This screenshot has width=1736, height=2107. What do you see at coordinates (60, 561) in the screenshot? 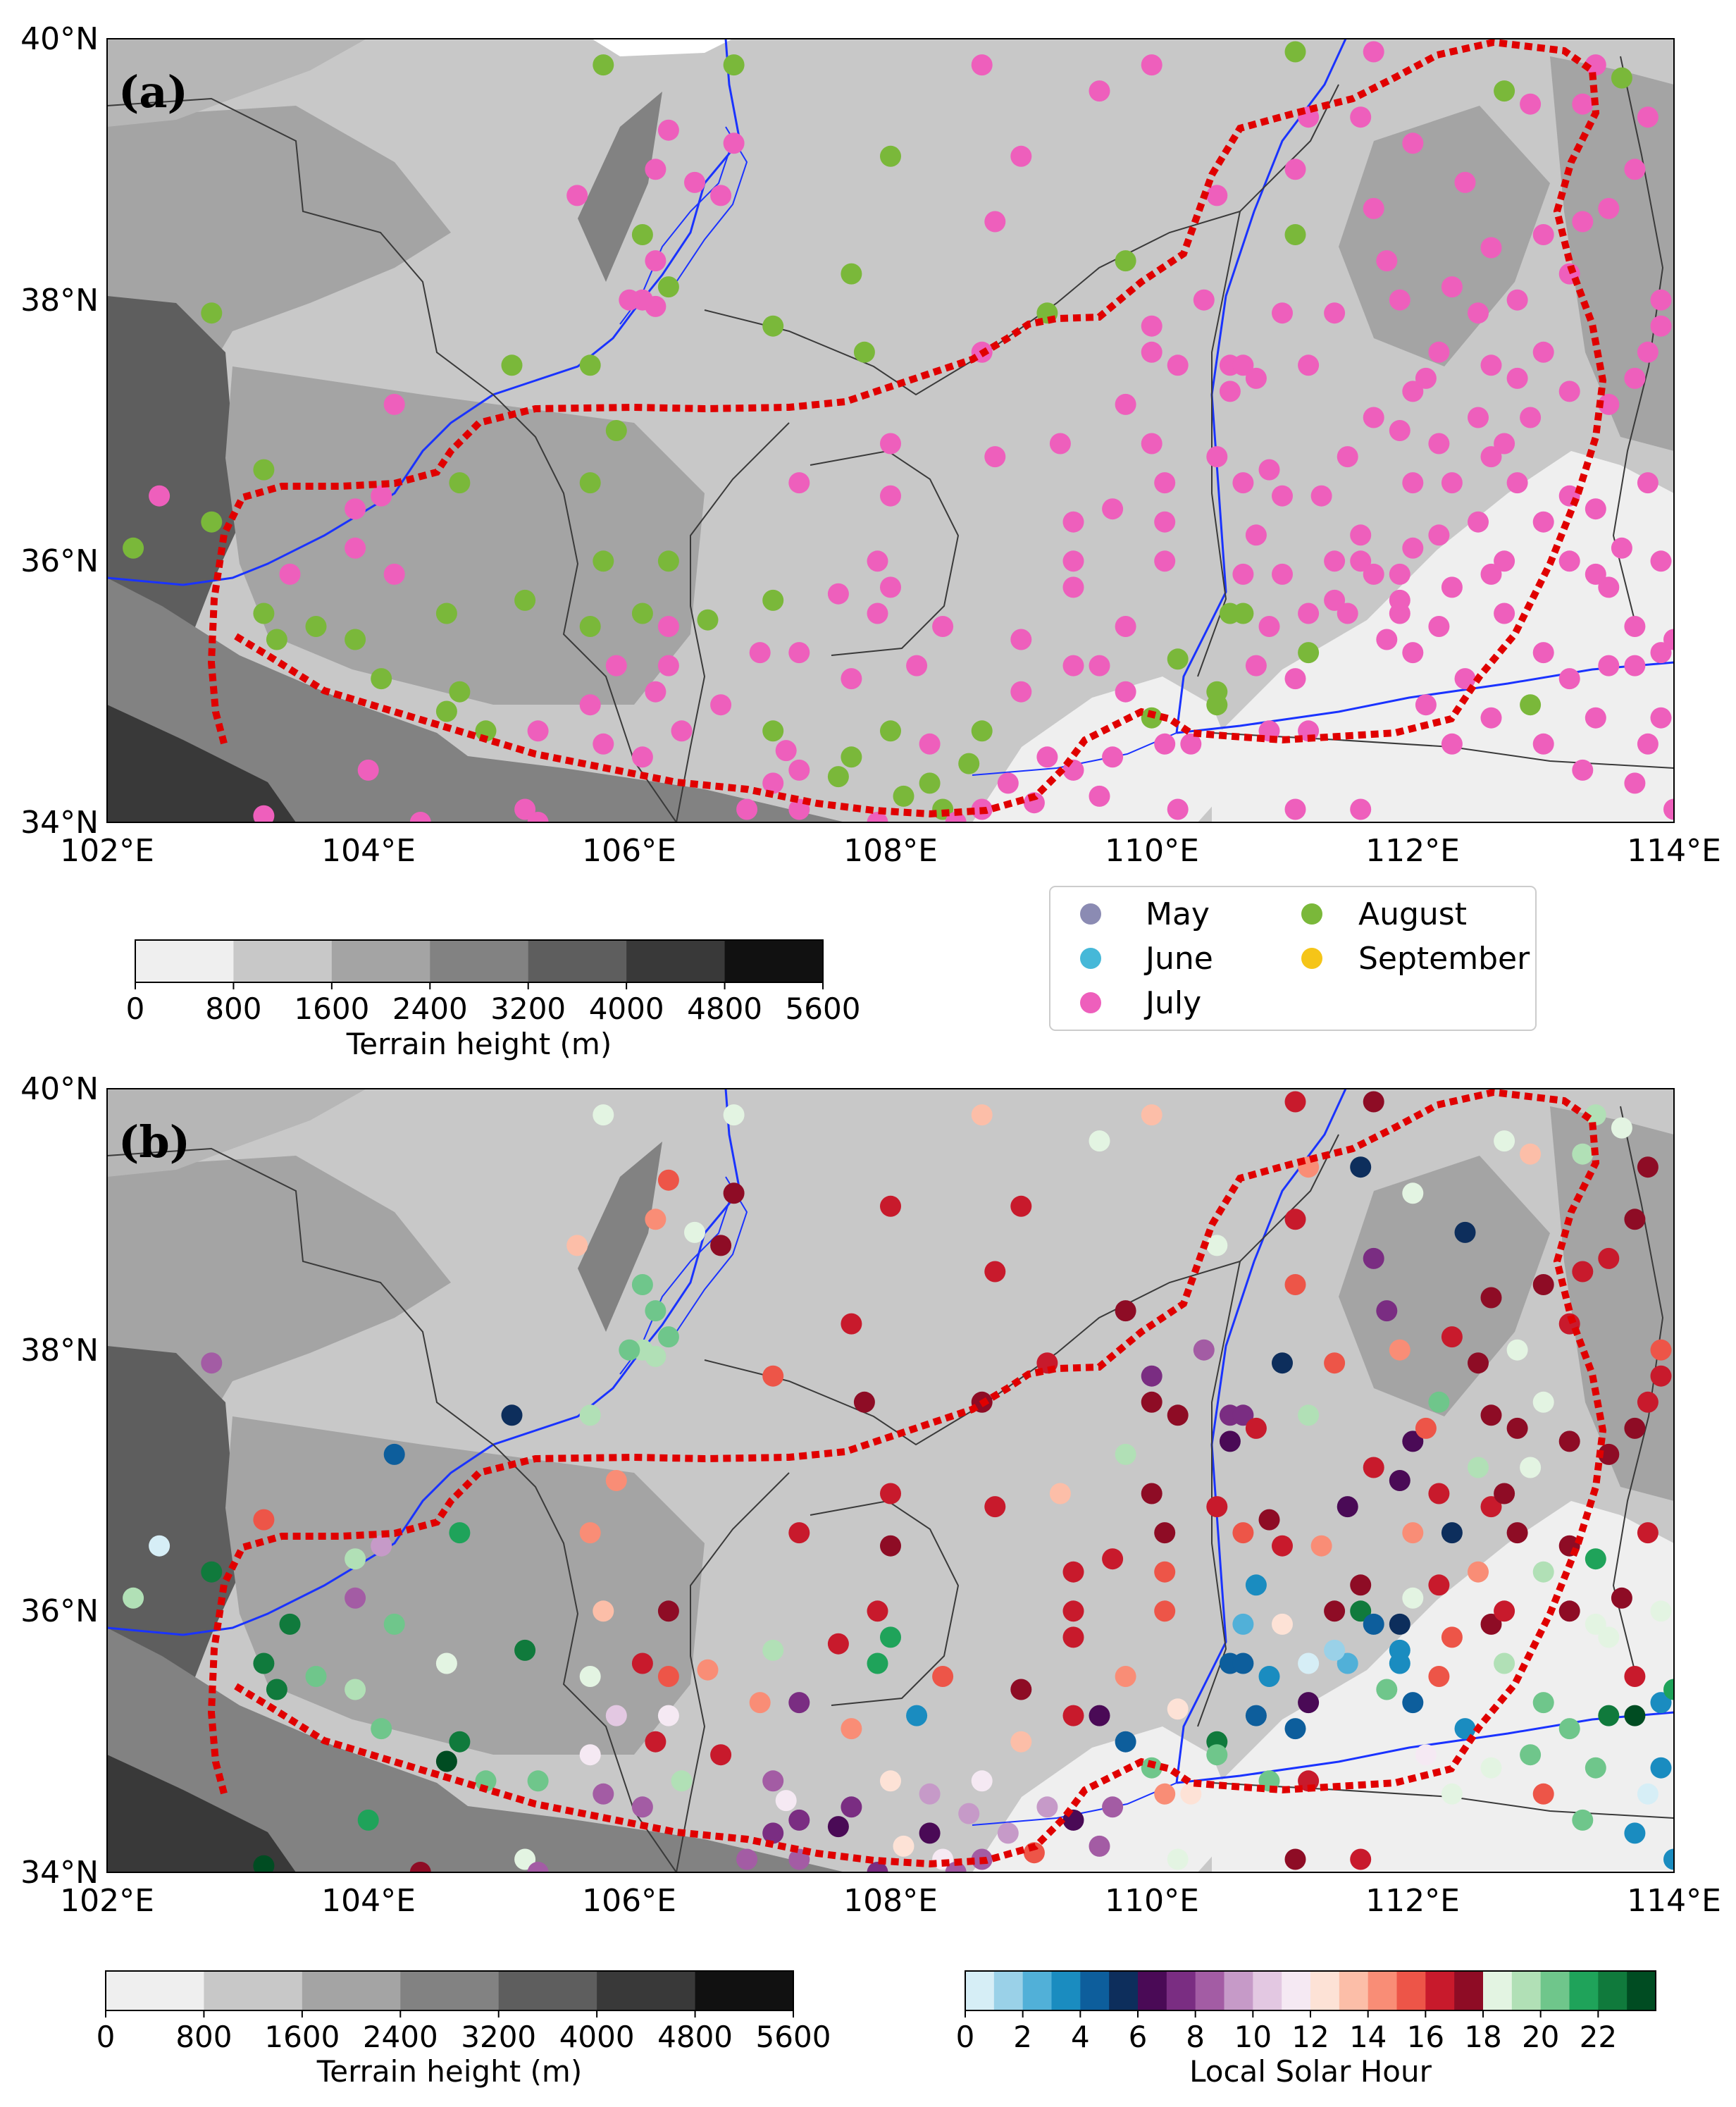
I see `y-tick: 36°N` at bounding box center [60, 561].